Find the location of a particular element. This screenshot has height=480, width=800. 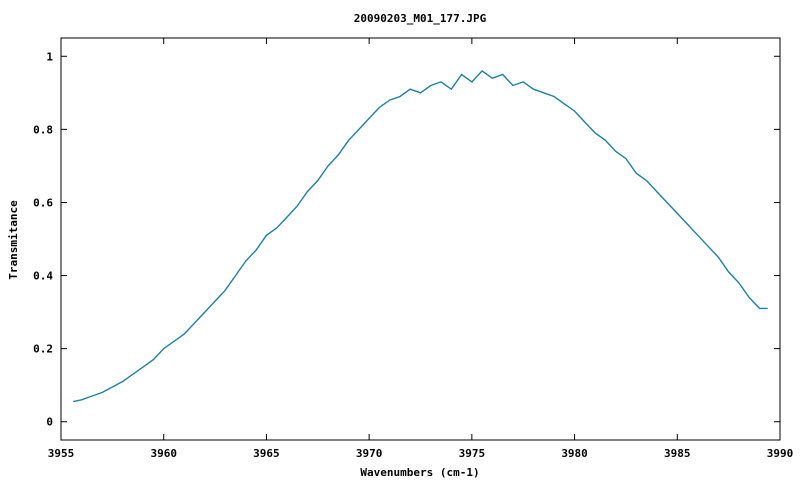

y-tick-label: 1 is located at coordinates (49, 56).